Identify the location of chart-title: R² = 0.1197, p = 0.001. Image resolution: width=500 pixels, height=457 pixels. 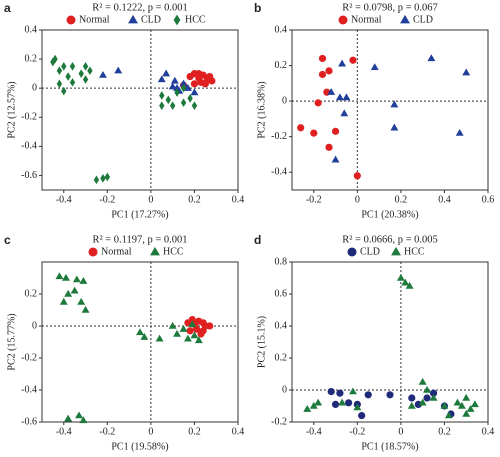
(139, 239).